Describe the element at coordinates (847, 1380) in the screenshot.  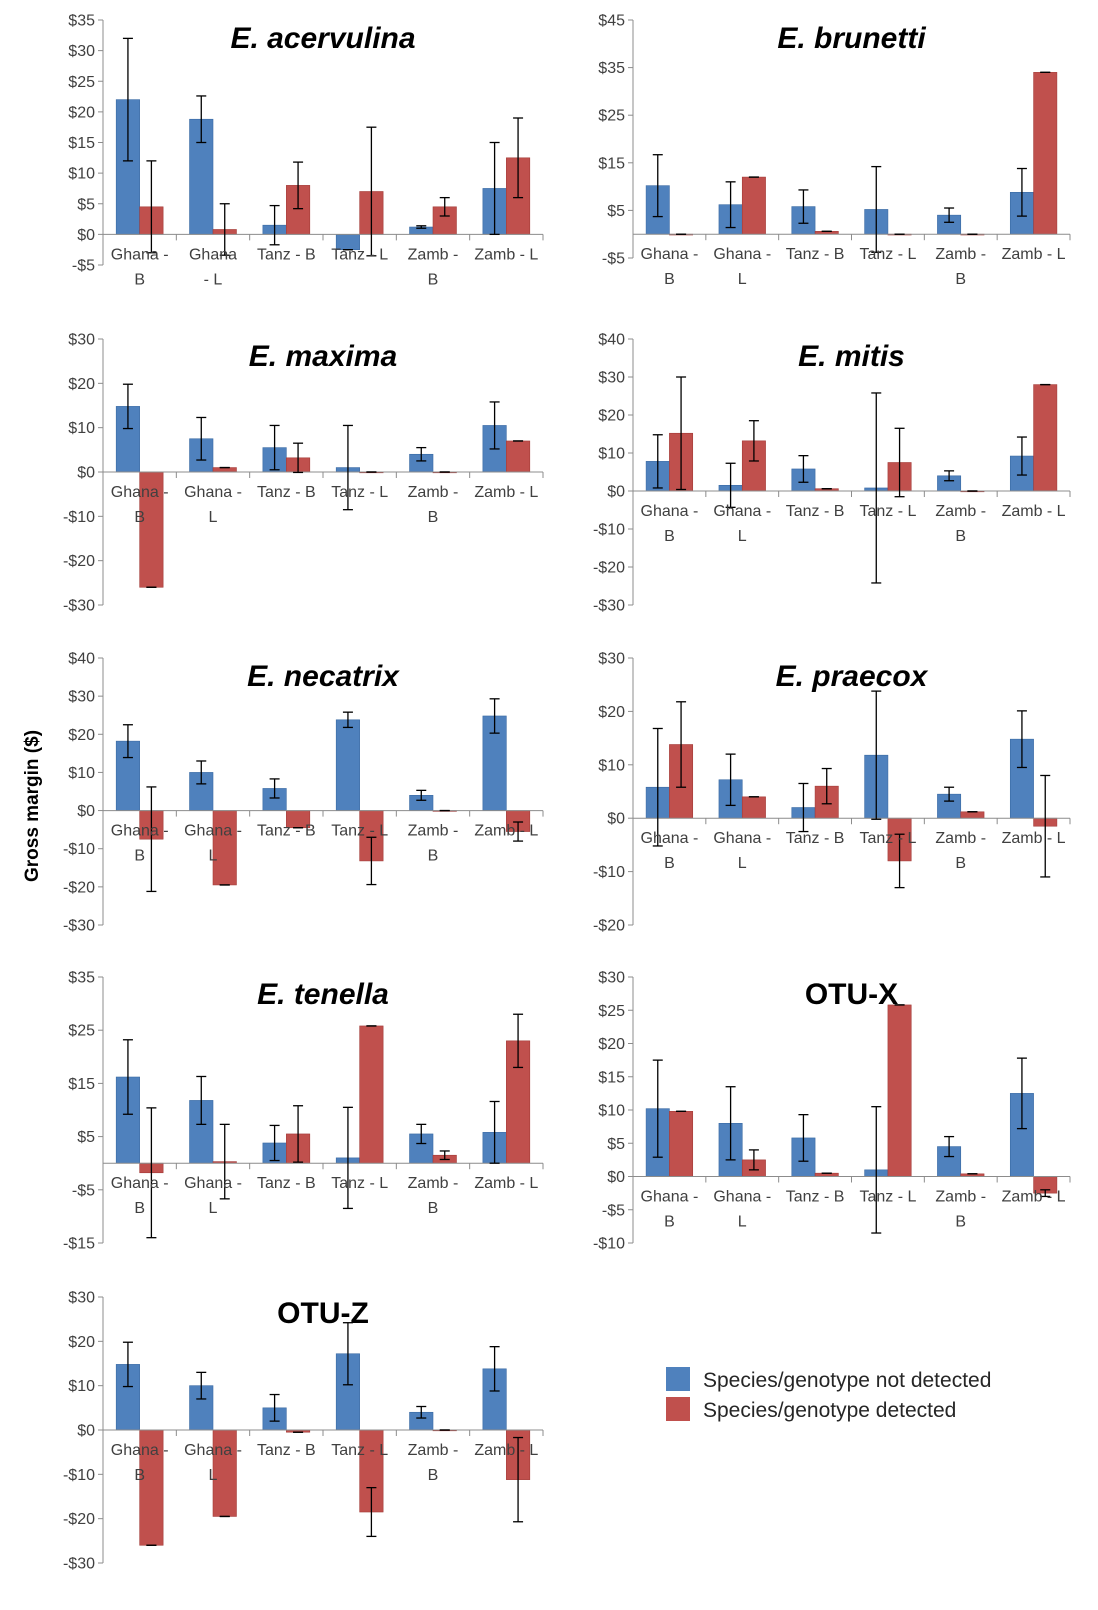
I see `legend-label: Species/genotype not detected` at that location.